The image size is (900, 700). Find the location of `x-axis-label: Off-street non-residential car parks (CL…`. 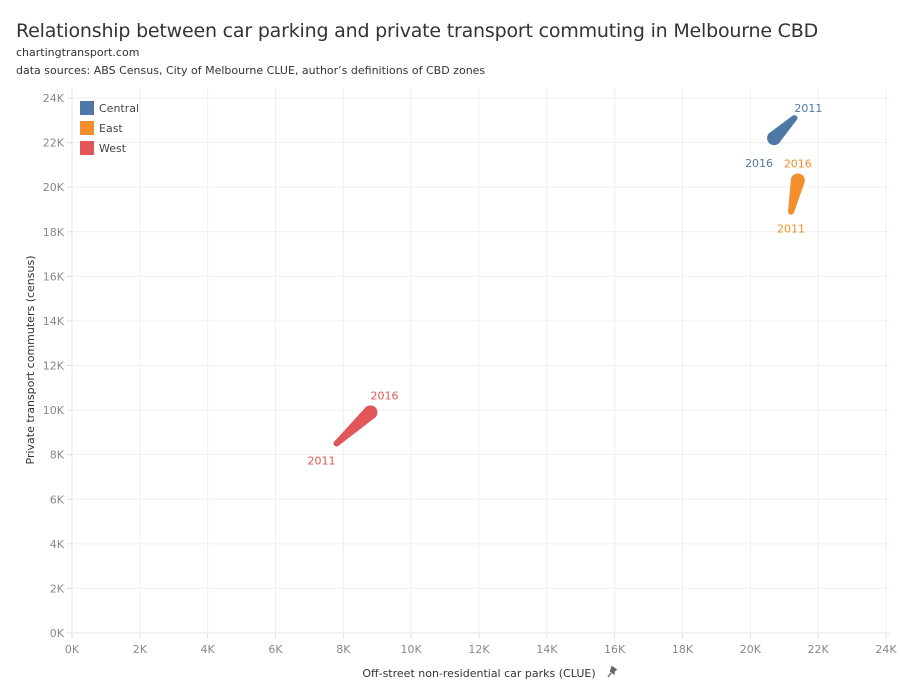

x-axis-label: Off-street non-residential car parks (CL… is located at coordinates (478, 673).